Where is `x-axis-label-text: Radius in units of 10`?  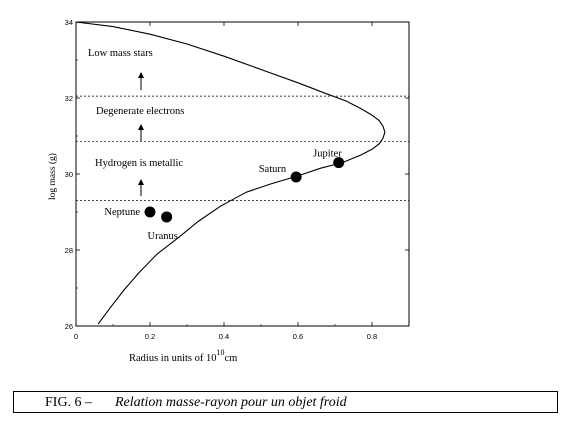
x-axis-label-text: Radius in units of 10 is located at coordinates (173, 358).